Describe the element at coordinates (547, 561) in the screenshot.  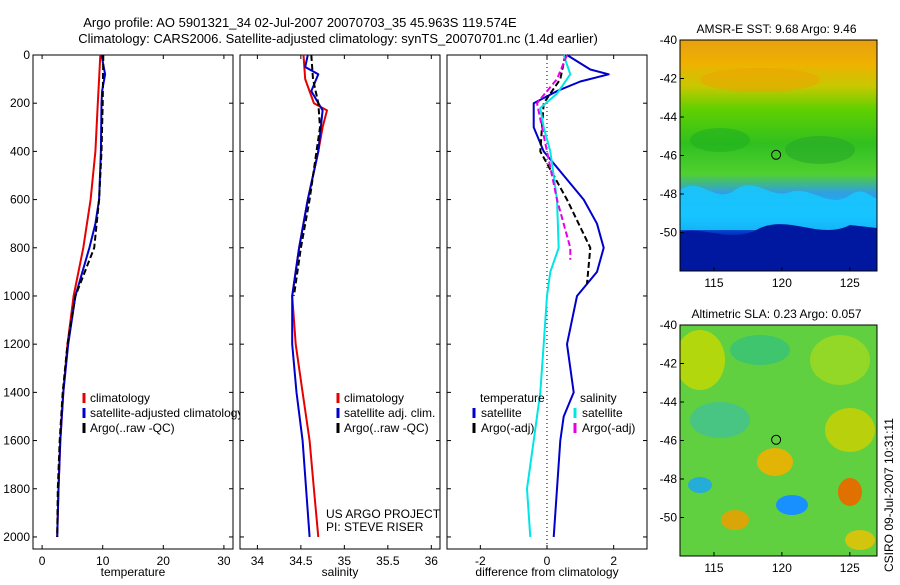
I see `difference-xtick-label: 0` at that location.